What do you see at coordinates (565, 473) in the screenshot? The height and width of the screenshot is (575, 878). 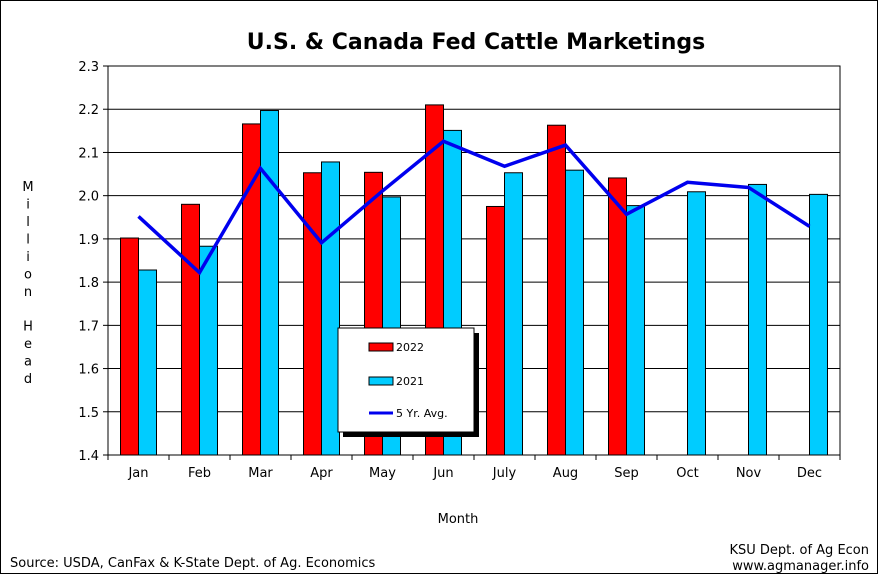 I see `x-tick-label: Aug` at bounding box center [565, 473].